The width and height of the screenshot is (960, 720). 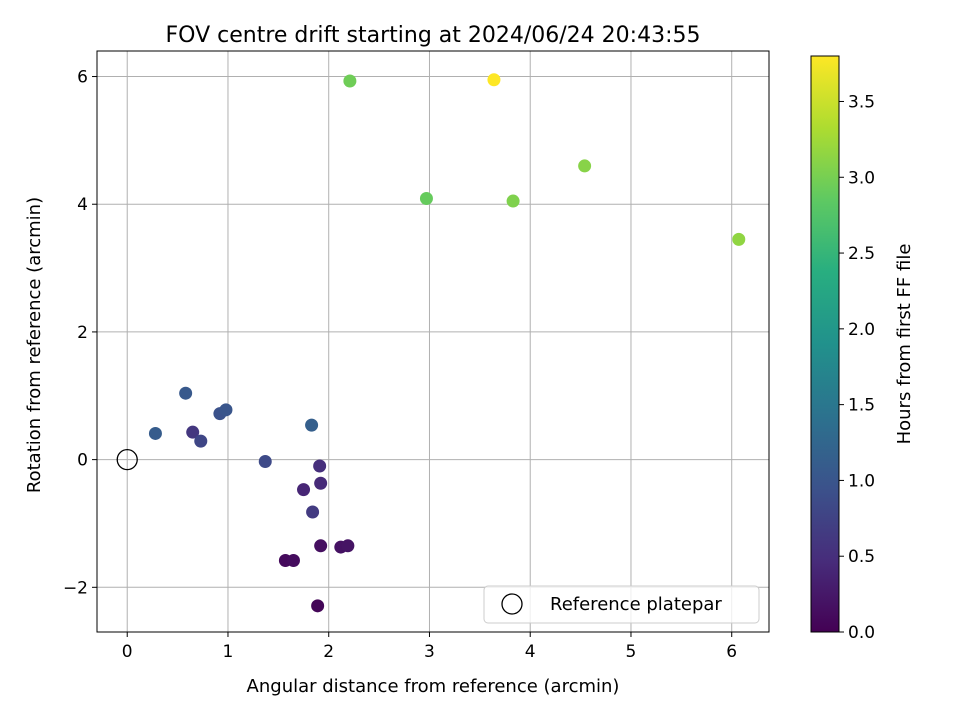 I want to click on y-tick-label: 4, so click(x=82, y=205).